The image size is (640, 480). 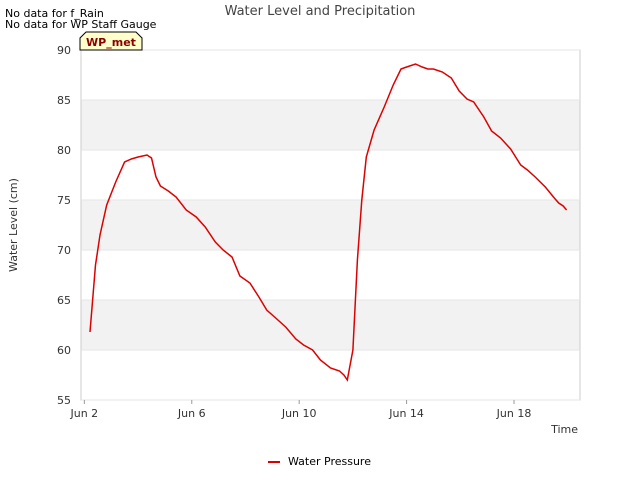 What do you see at coordinates (64, 400) in the screenshot?
I see `y-tick-label: 55` at bounding box center [64, 400].